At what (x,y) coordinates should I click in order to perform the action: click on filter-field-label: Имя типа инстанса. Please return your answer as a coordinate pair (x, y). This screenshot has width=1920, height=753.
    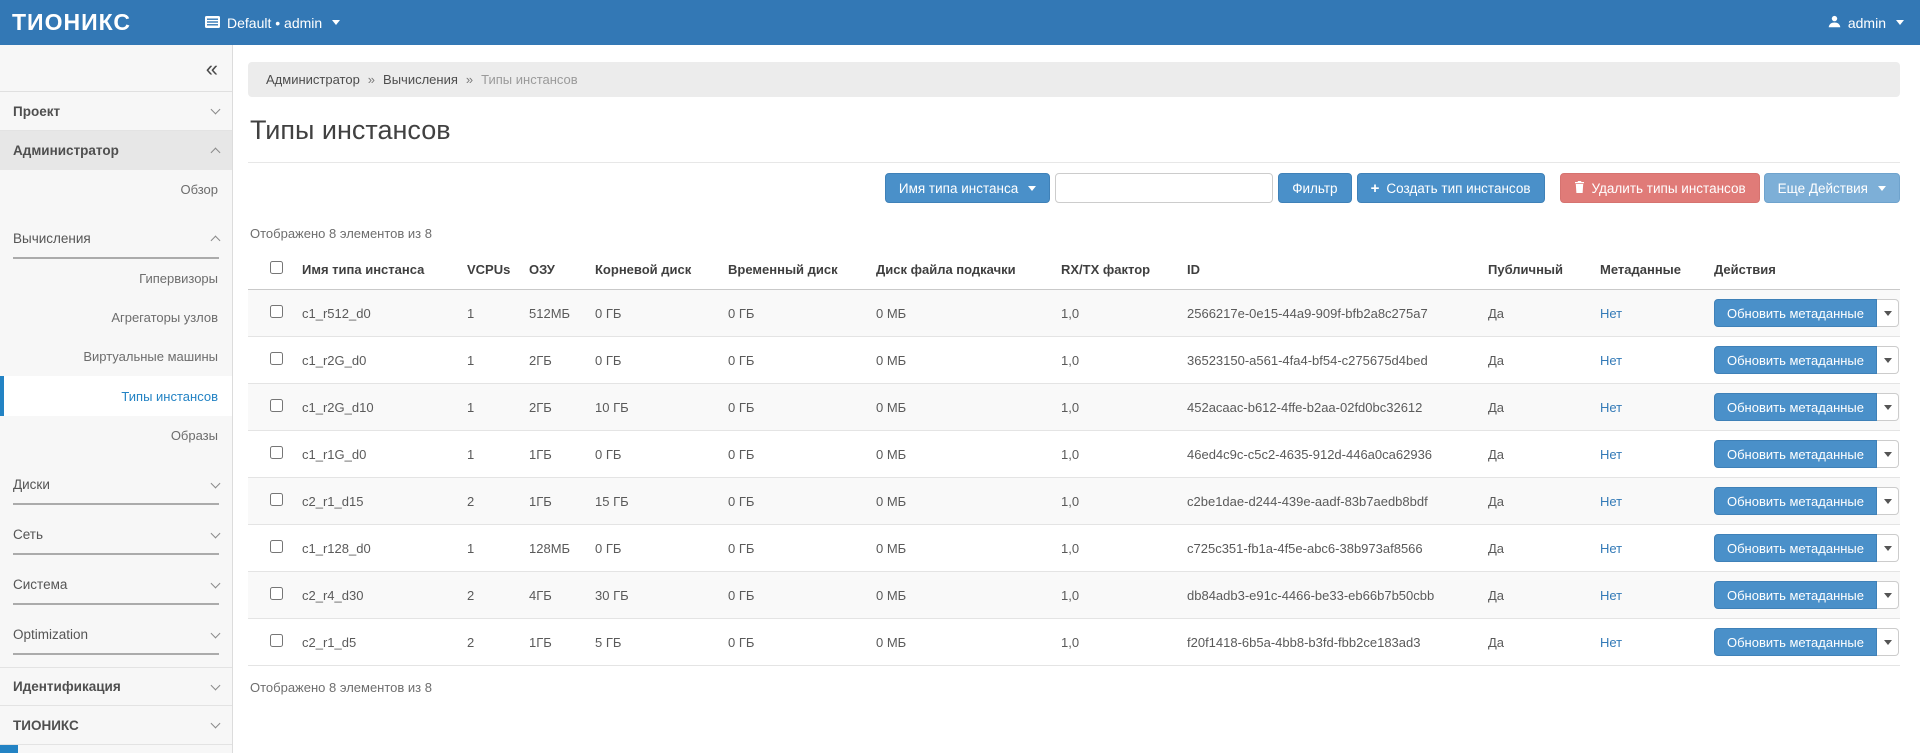
    Looking at the image, I should click on (958, 188).